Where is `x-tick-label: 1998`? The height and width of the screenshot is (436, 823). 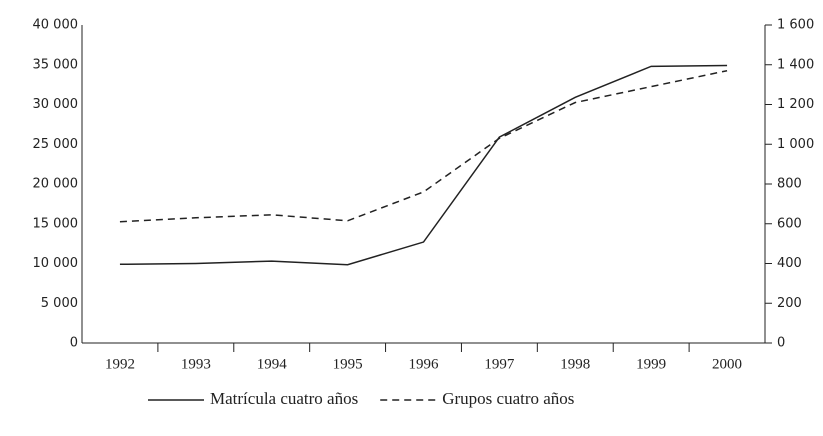
x-tick-label: 1998 is located at coordinates (575, 364).